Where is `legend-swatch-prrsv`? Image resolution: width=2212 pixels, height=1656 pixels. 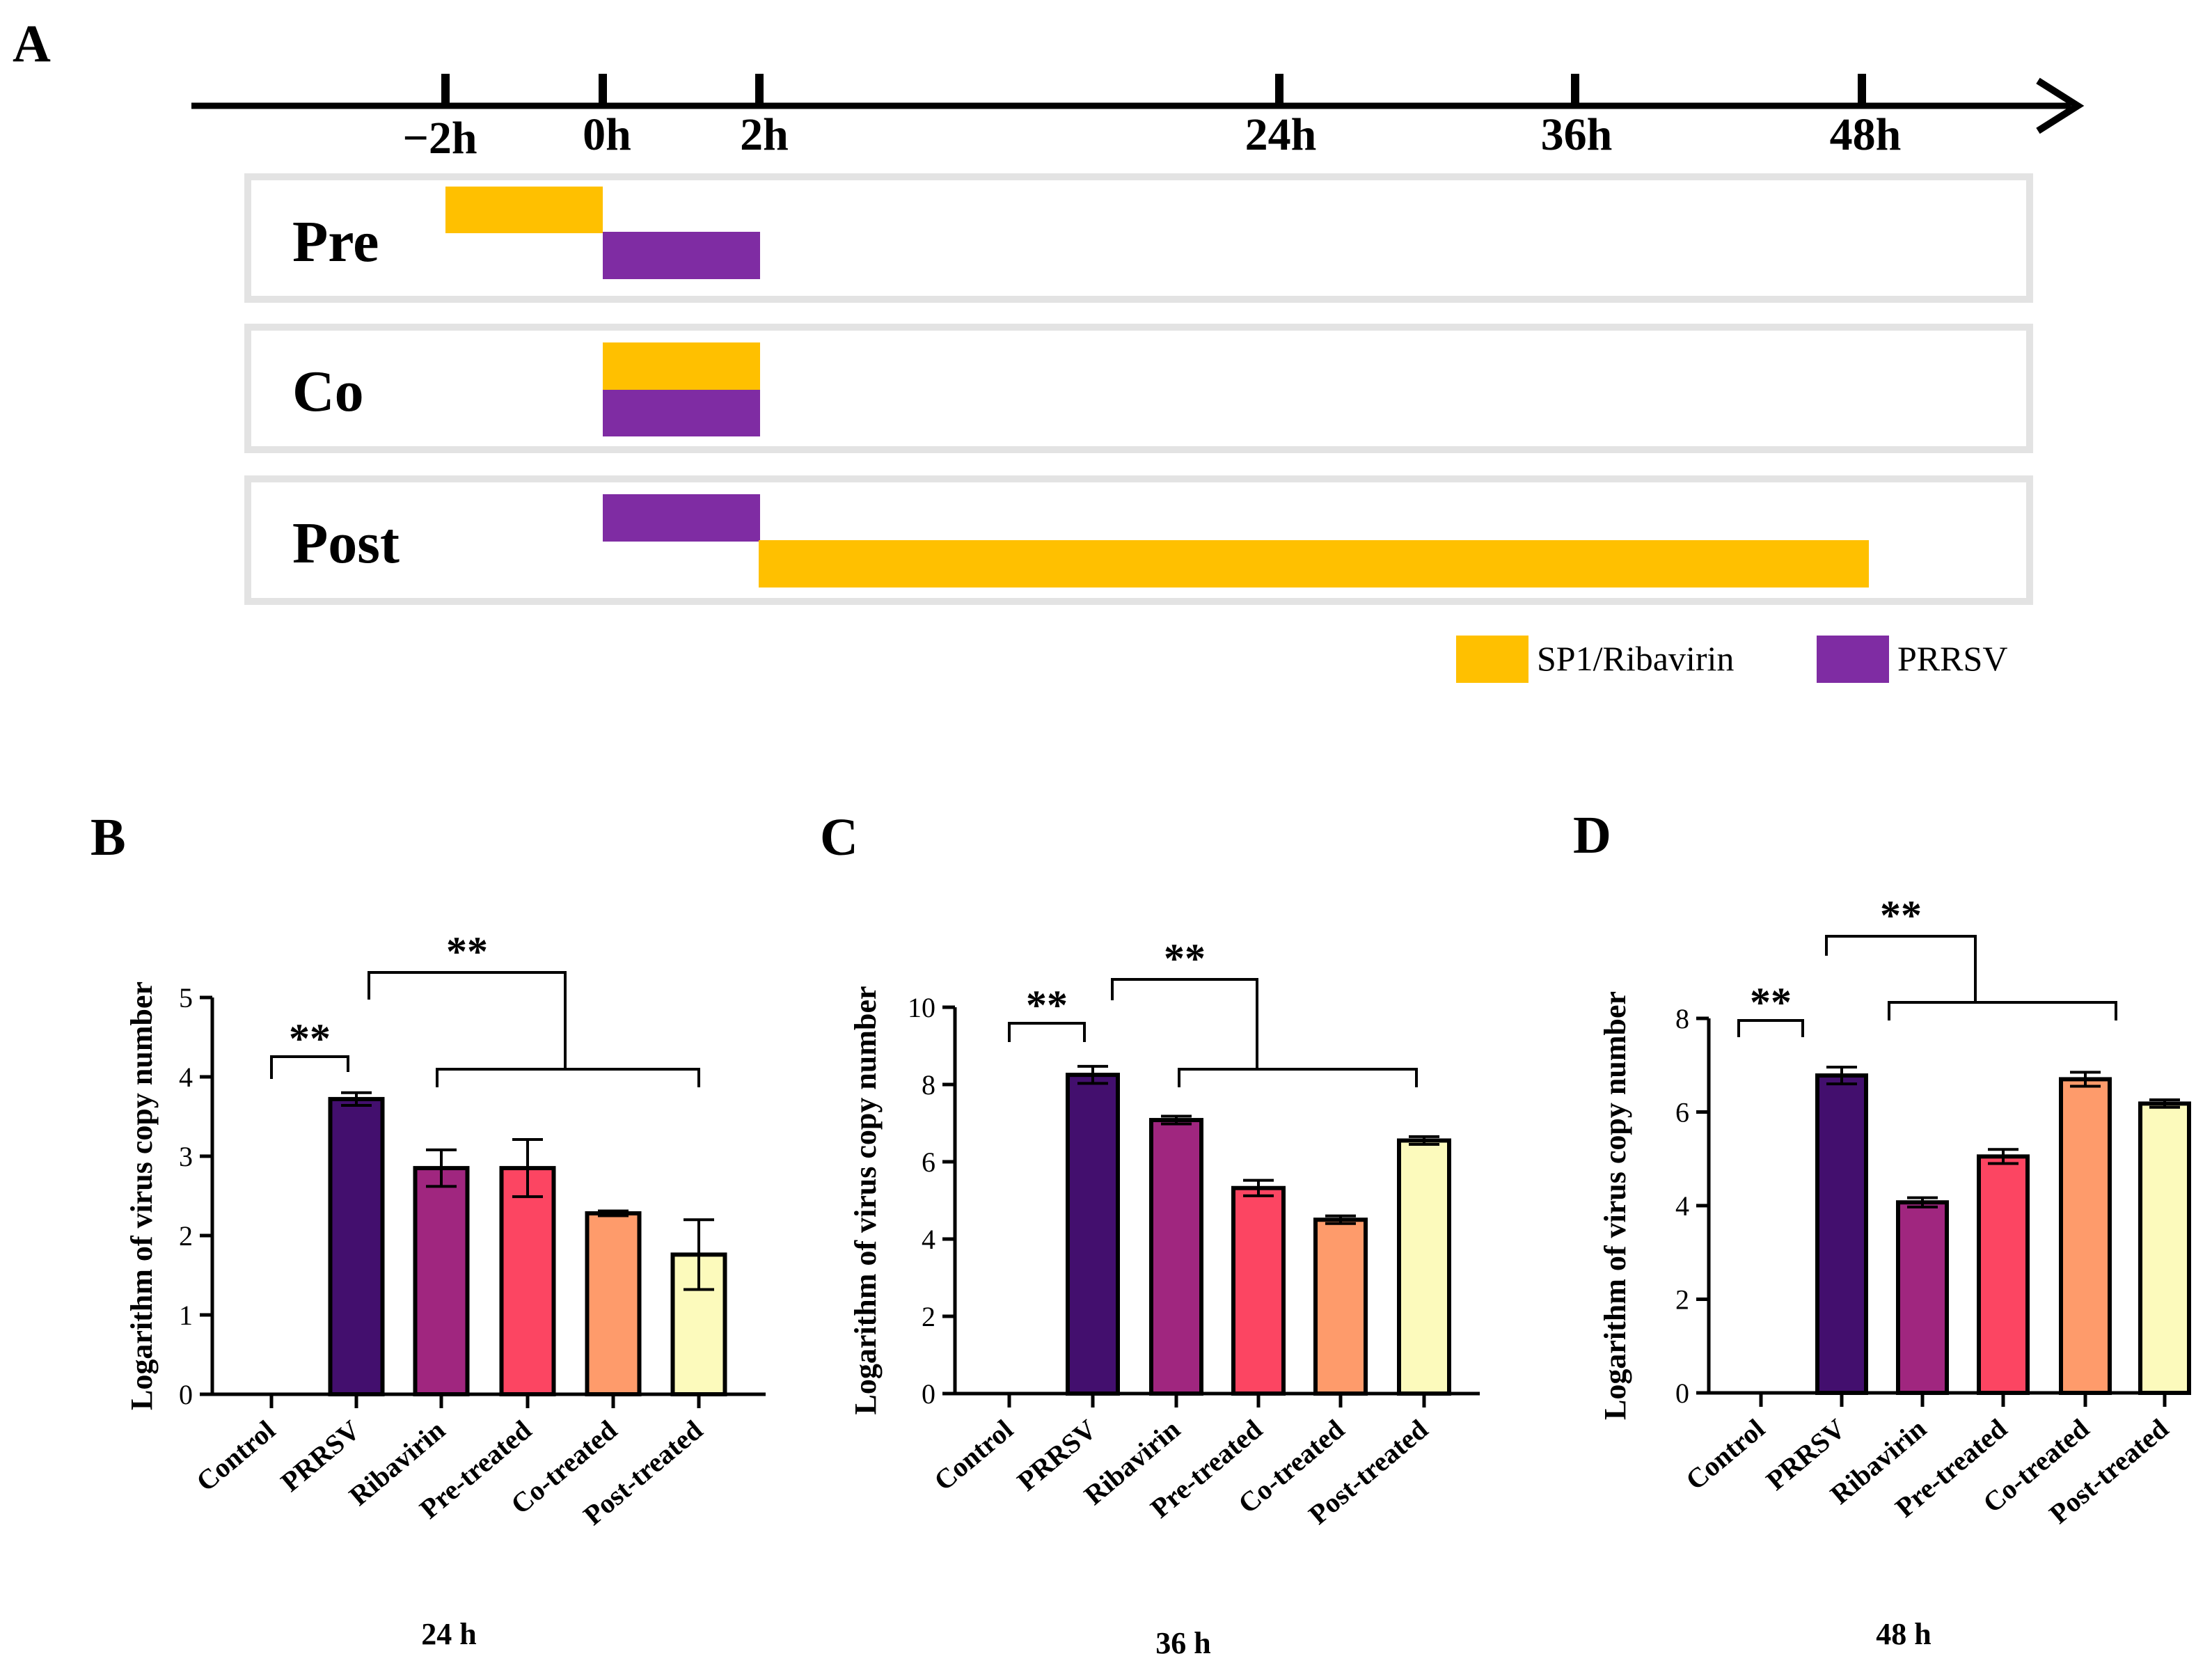
legend-swatch-prrsv is located at coordinates (1853, 659).